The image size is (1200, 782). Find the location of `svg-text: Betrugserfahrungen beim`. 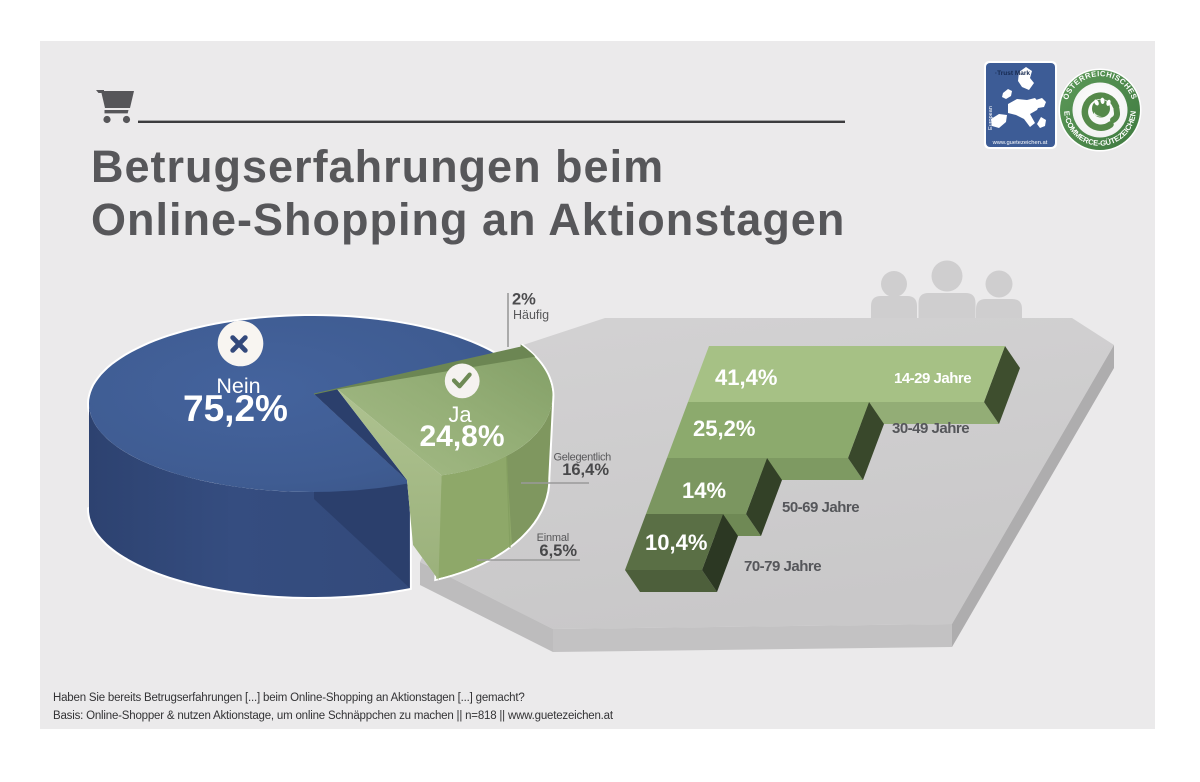

svg-text: Betrugserfahrungen beim is located at coordinates (377, 166).